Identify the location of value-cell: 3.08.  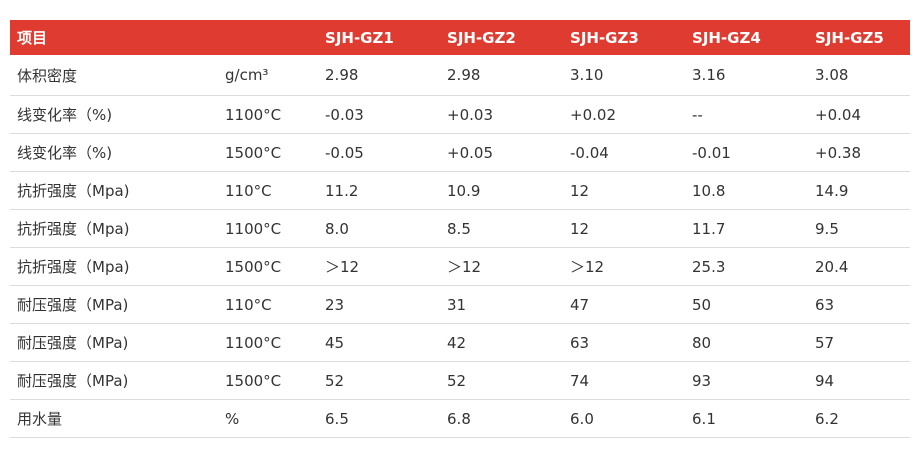
(859, 75).